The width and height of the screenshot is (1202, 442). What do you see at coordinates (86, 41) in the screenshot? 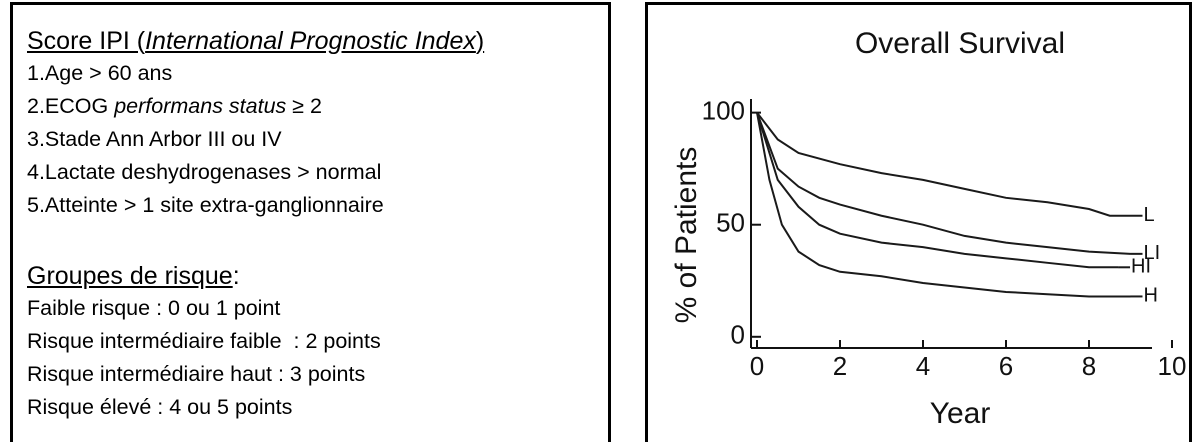
I see `text: Score IPI (` at bounding box center [86, 41].